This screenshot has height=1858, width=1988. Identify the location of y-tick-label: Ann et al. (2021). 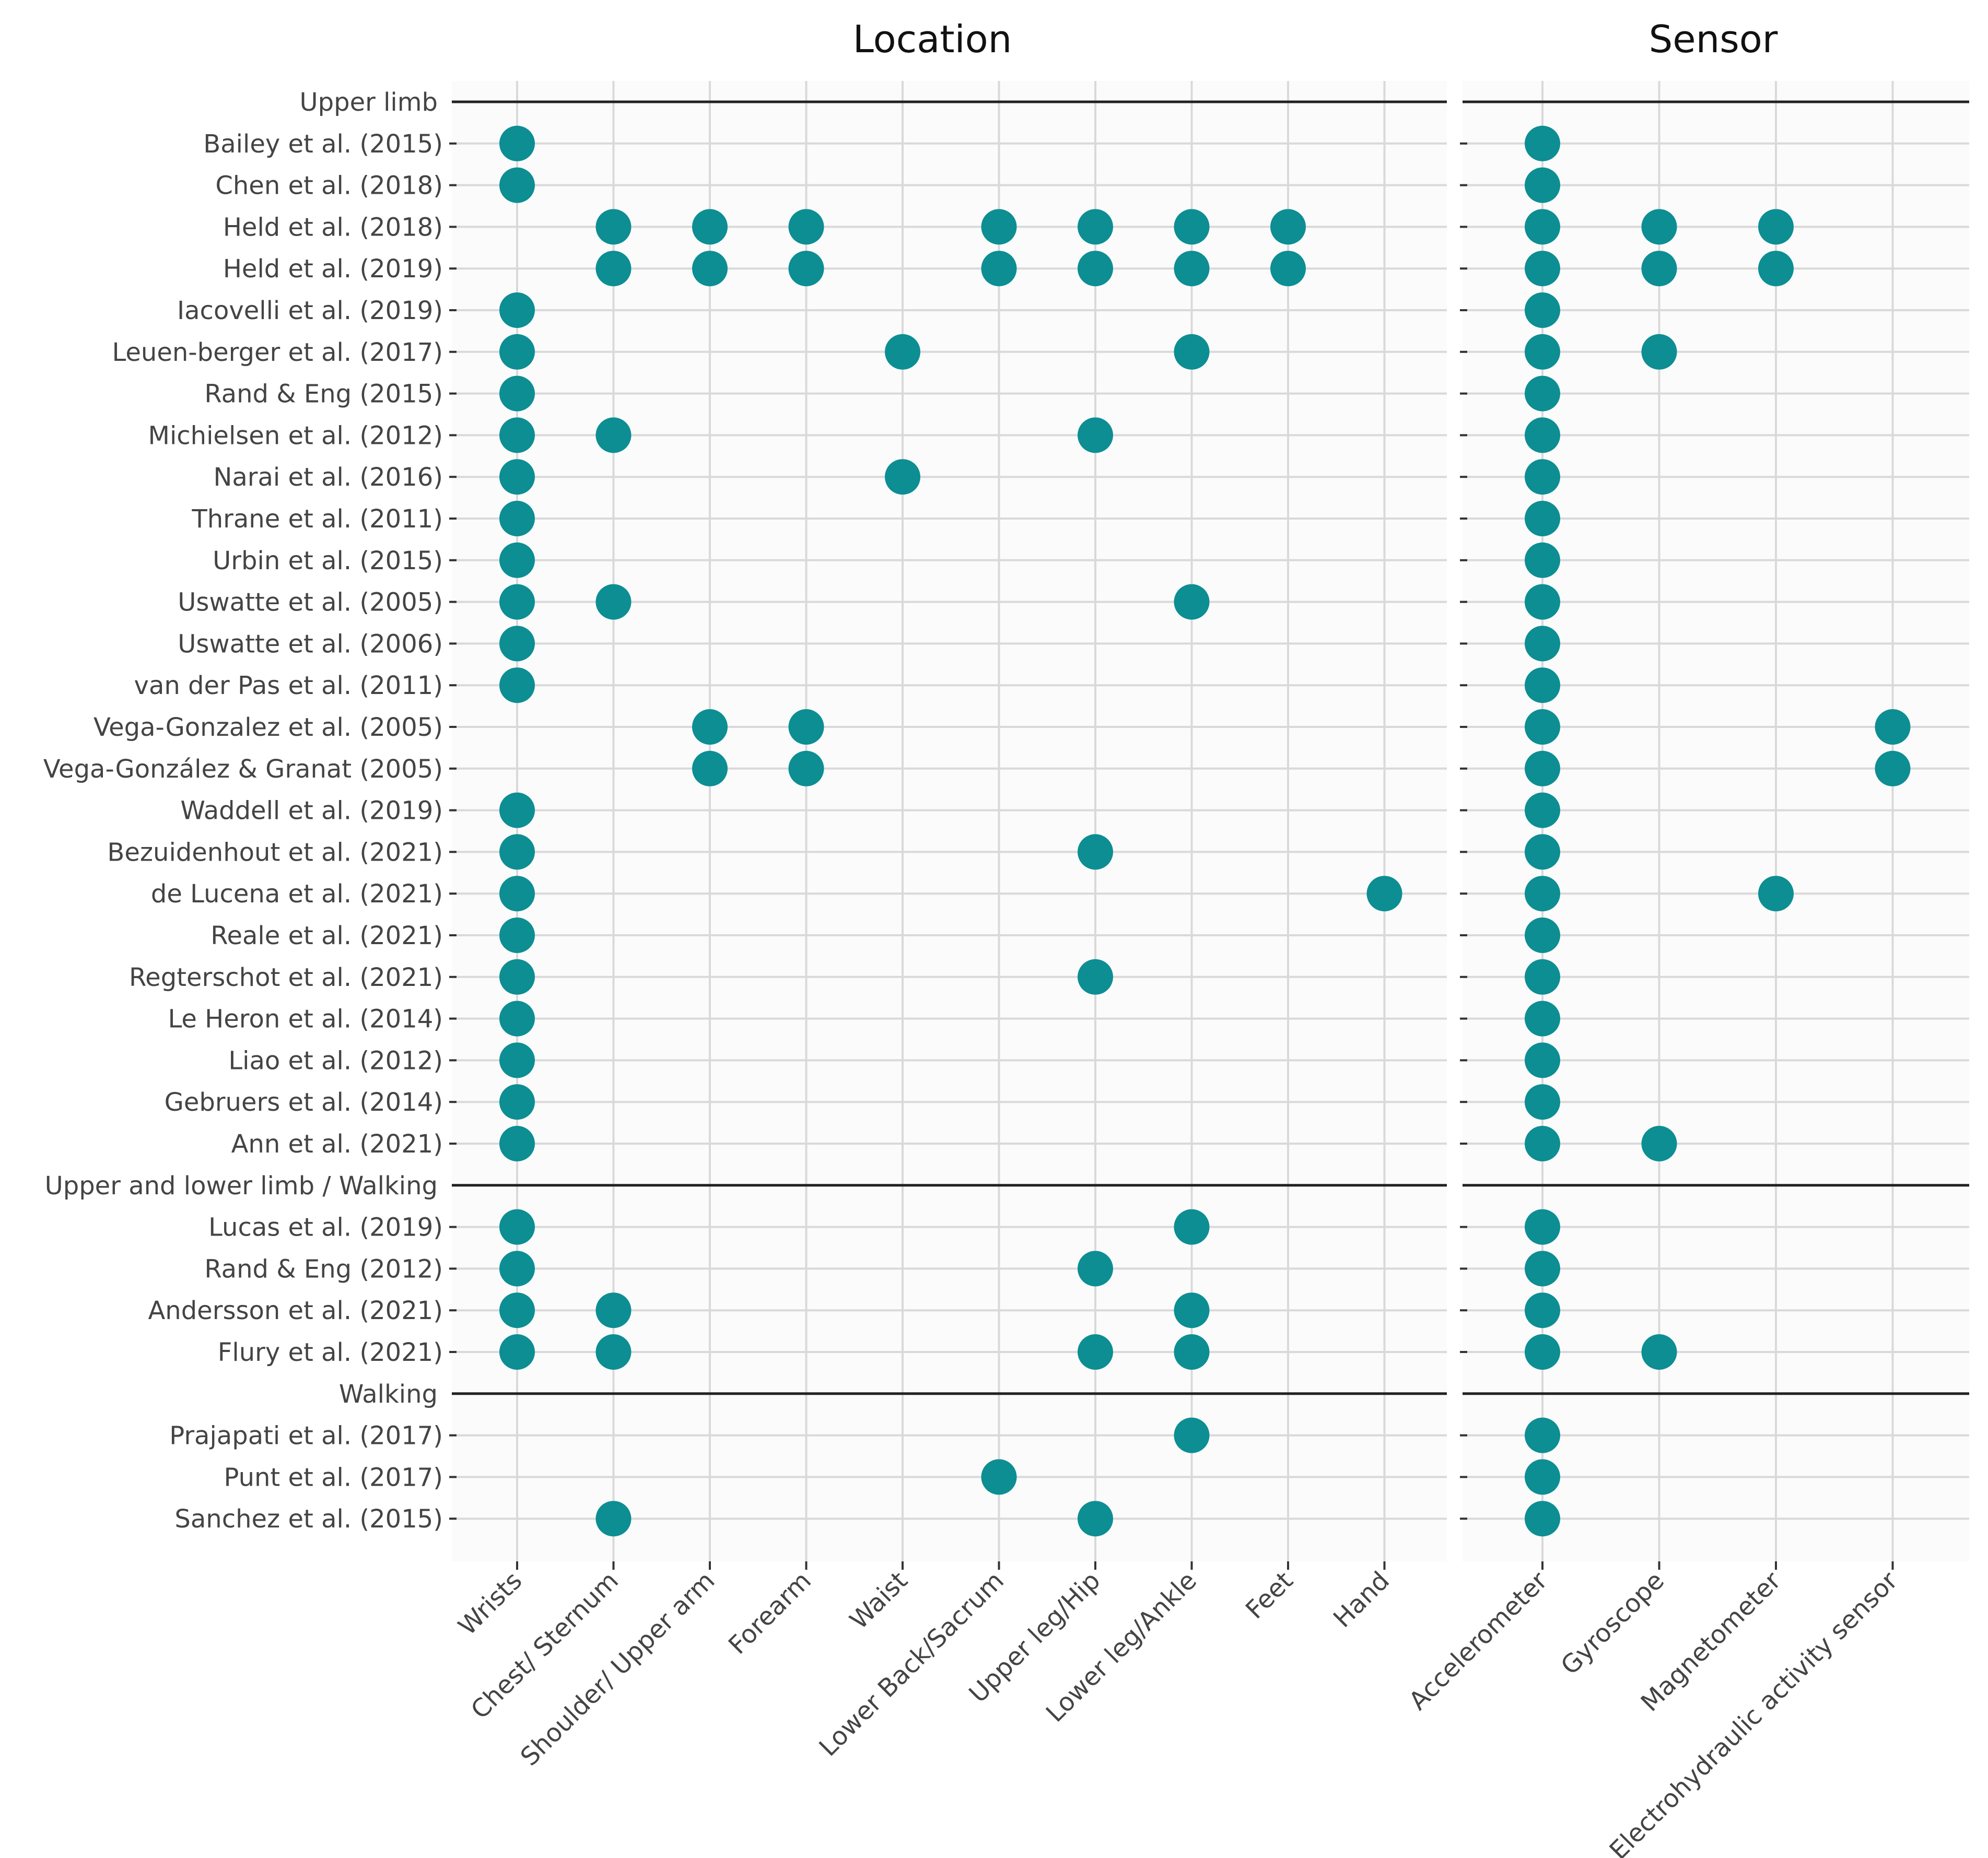
(337, 1145).